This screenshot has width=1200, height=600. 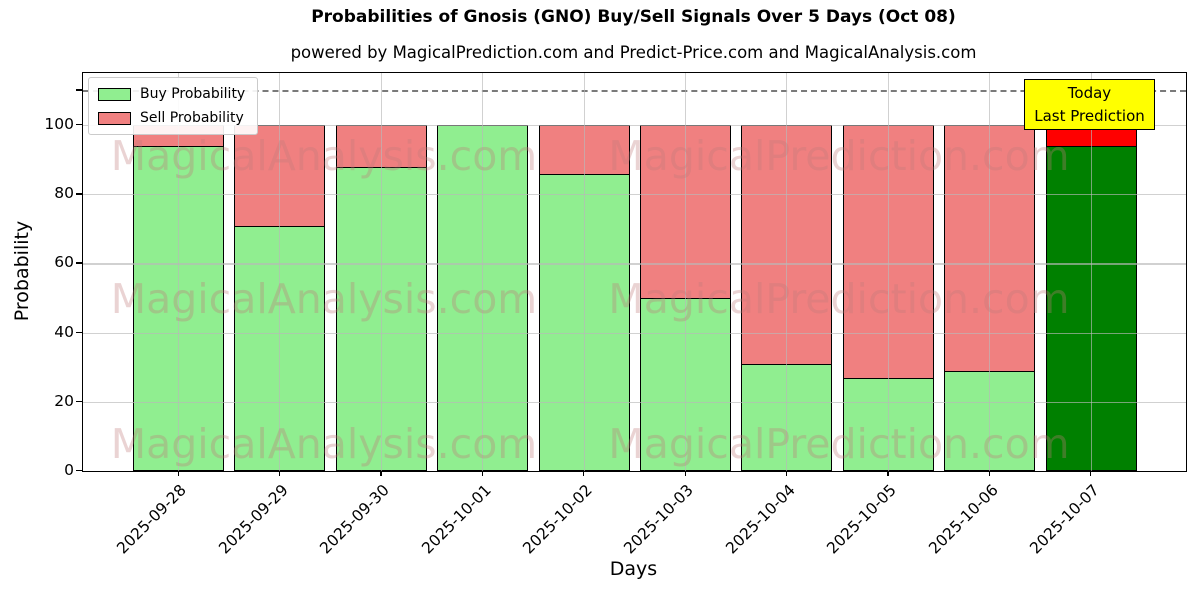 I want to click on y-tick-label: 40, so click(x=64, y=331).